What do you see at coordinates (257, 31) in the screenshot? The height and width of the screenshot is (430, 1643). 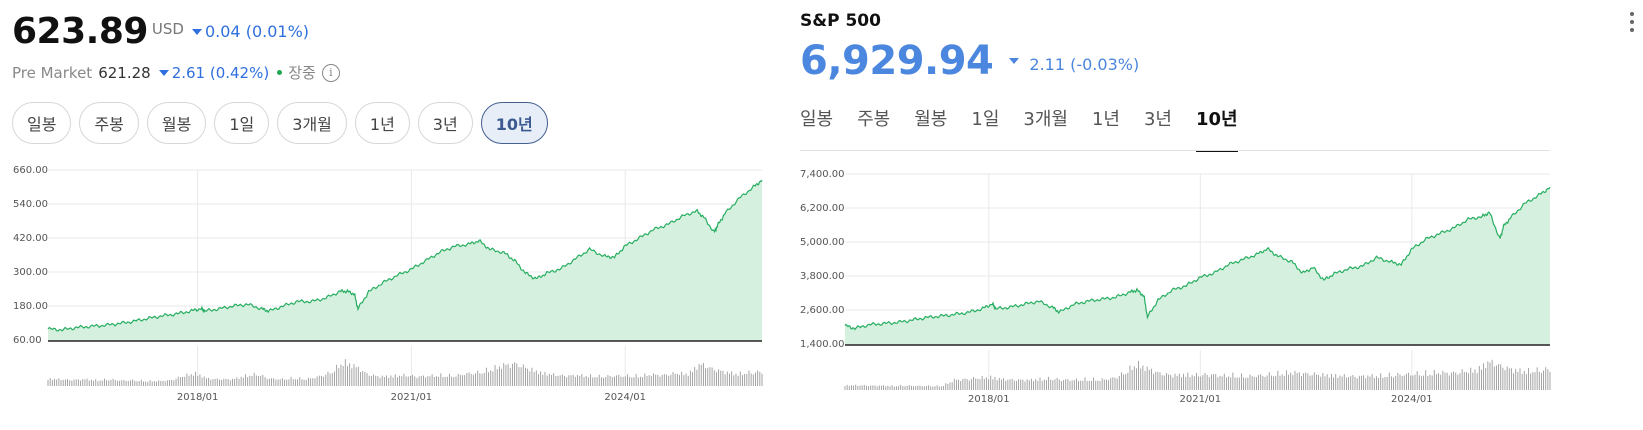 I see `price-change-value: 0.04 (0.01%)` at bounding box center [257, 31].